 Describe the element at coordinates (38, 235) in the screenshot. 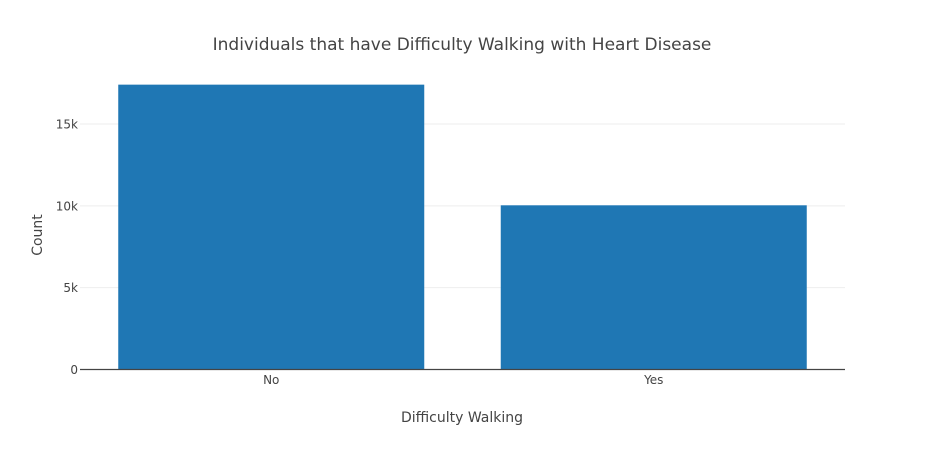

I see `y-axis-label: Count` at that location.